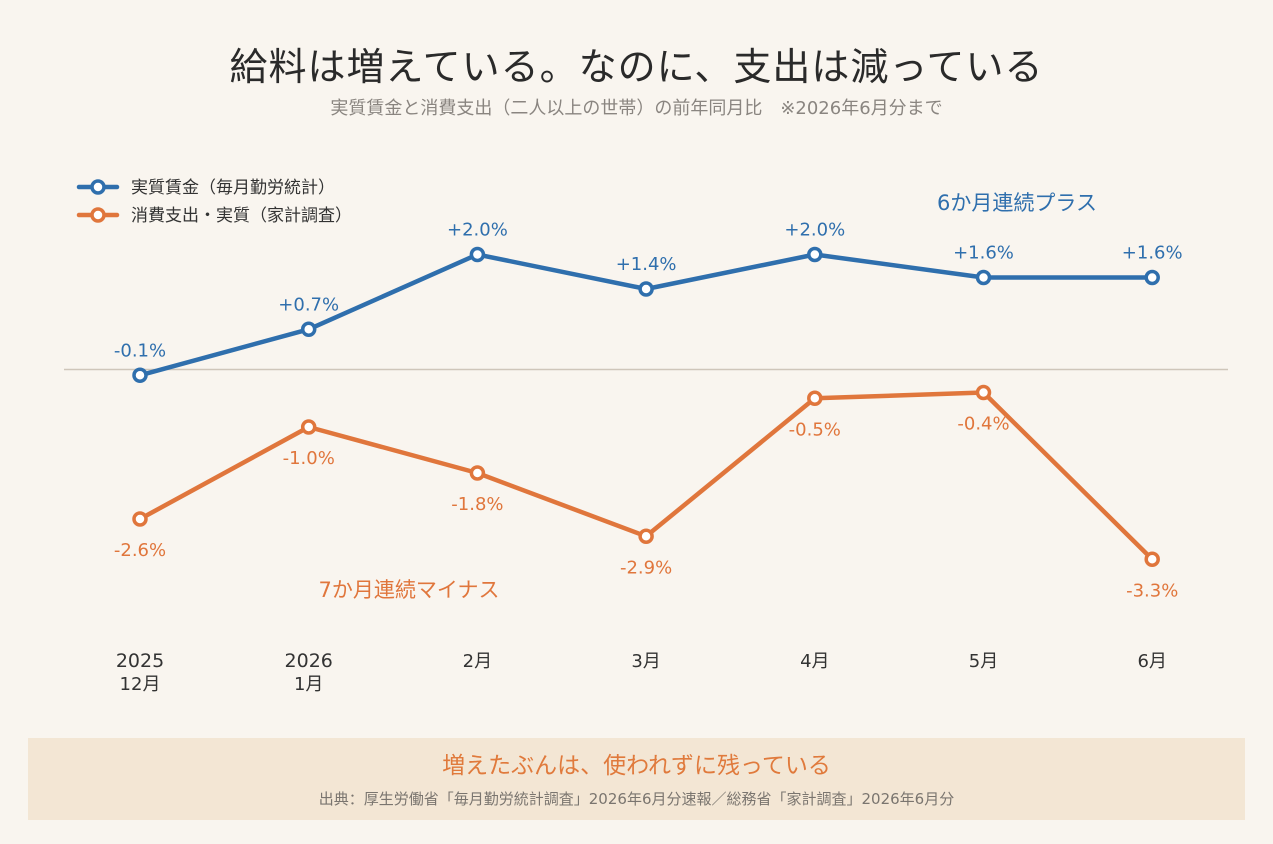 Image resolution: width=1273 pixels, height=844 pixels. Describe the element at coordinates (140, 550) in the screenshot. I see `data-label: -2.6%` at that location.